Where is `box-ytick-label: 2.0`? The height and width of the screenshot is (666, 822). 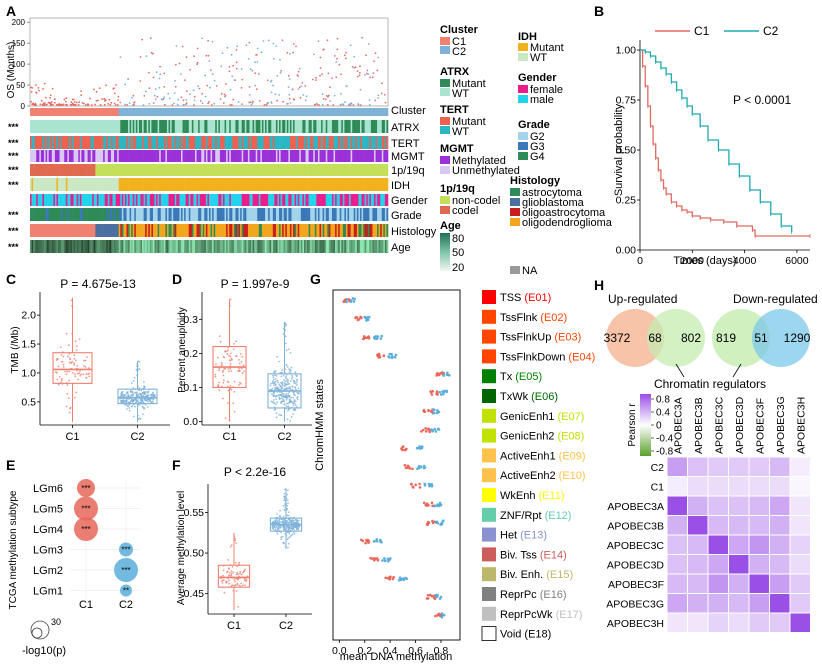
box-ytick-label: 2.0 is located at coordinates (28, 316).